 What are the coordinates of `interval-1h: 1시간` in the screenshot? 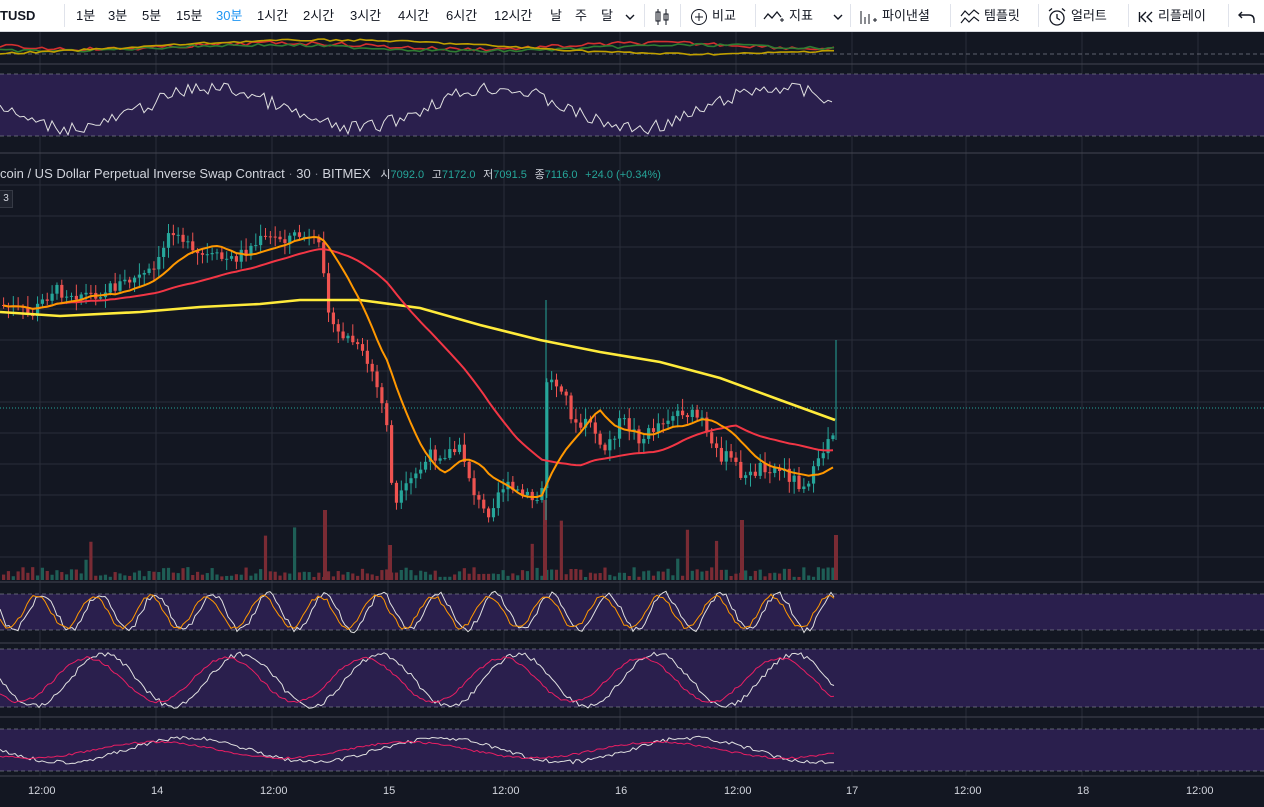 It's located at (273, 15).